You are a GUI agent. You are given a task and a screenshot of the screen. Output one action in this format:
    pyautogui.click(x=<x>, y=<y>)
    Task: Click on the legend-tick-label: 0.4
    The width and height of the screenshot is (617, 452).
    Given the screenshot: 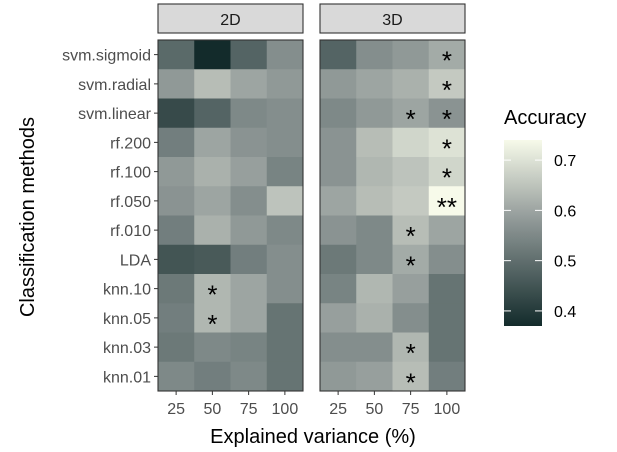 What is the action you would take?
    pyautogui.click(x=565, y=312)
    